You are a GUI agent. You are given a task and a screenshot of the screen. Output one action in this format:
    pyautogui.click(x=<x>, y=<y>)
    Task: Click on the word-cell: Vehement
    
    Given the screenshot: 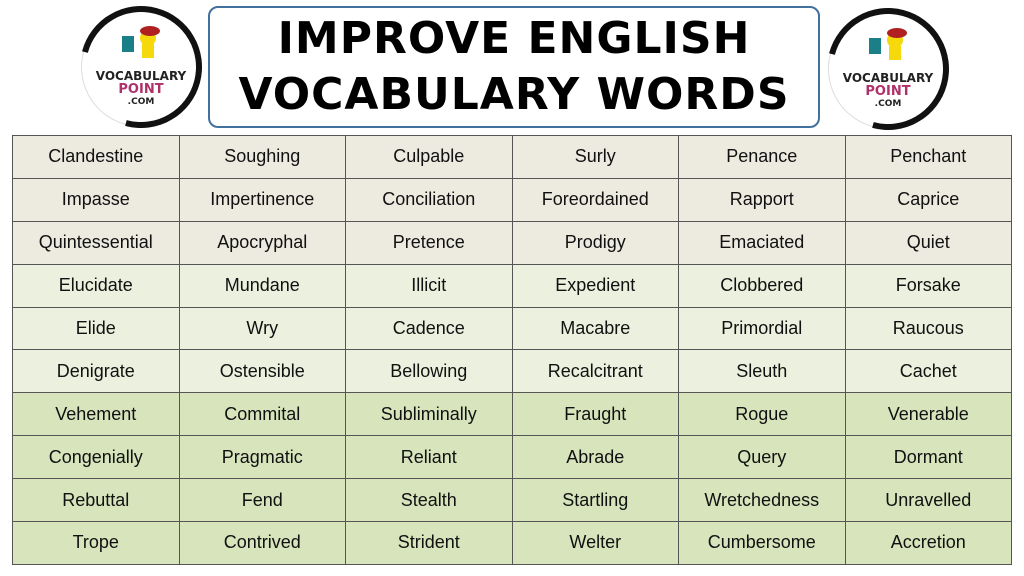 What is the action you would take?
    pyautogui.click(x=96, y=414)
    